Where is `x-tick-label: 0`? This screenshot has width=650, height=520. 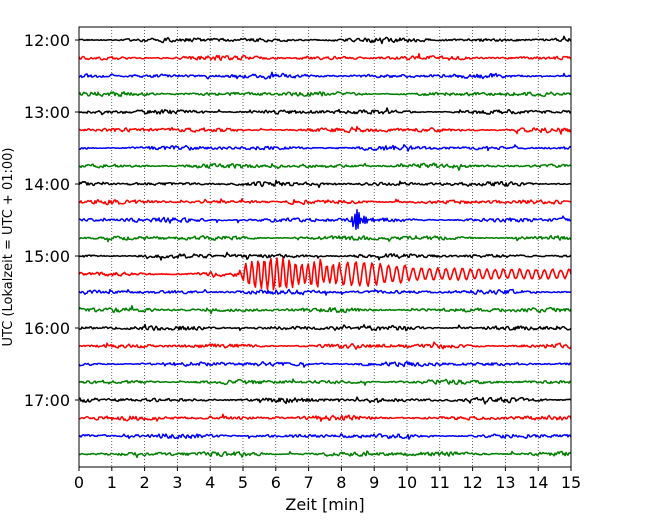 x-tick-label: 0 is located at coordinates (79, 482).